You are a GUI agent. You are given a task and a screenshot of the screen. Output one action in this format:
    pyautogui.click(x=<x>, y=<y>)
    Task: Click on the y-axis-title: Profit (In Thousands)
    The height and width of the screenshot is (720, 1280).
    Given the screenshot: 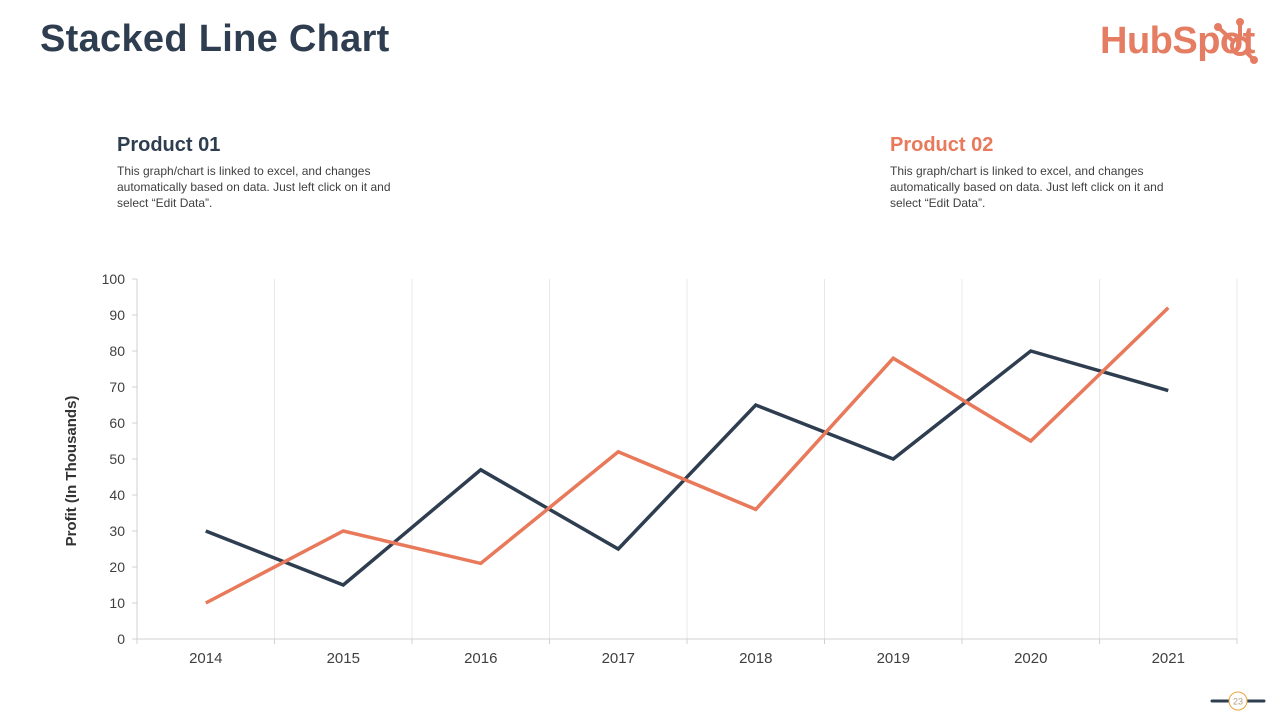 What is the action you would take?
    pyautogui.click(x=71, y=471)
    